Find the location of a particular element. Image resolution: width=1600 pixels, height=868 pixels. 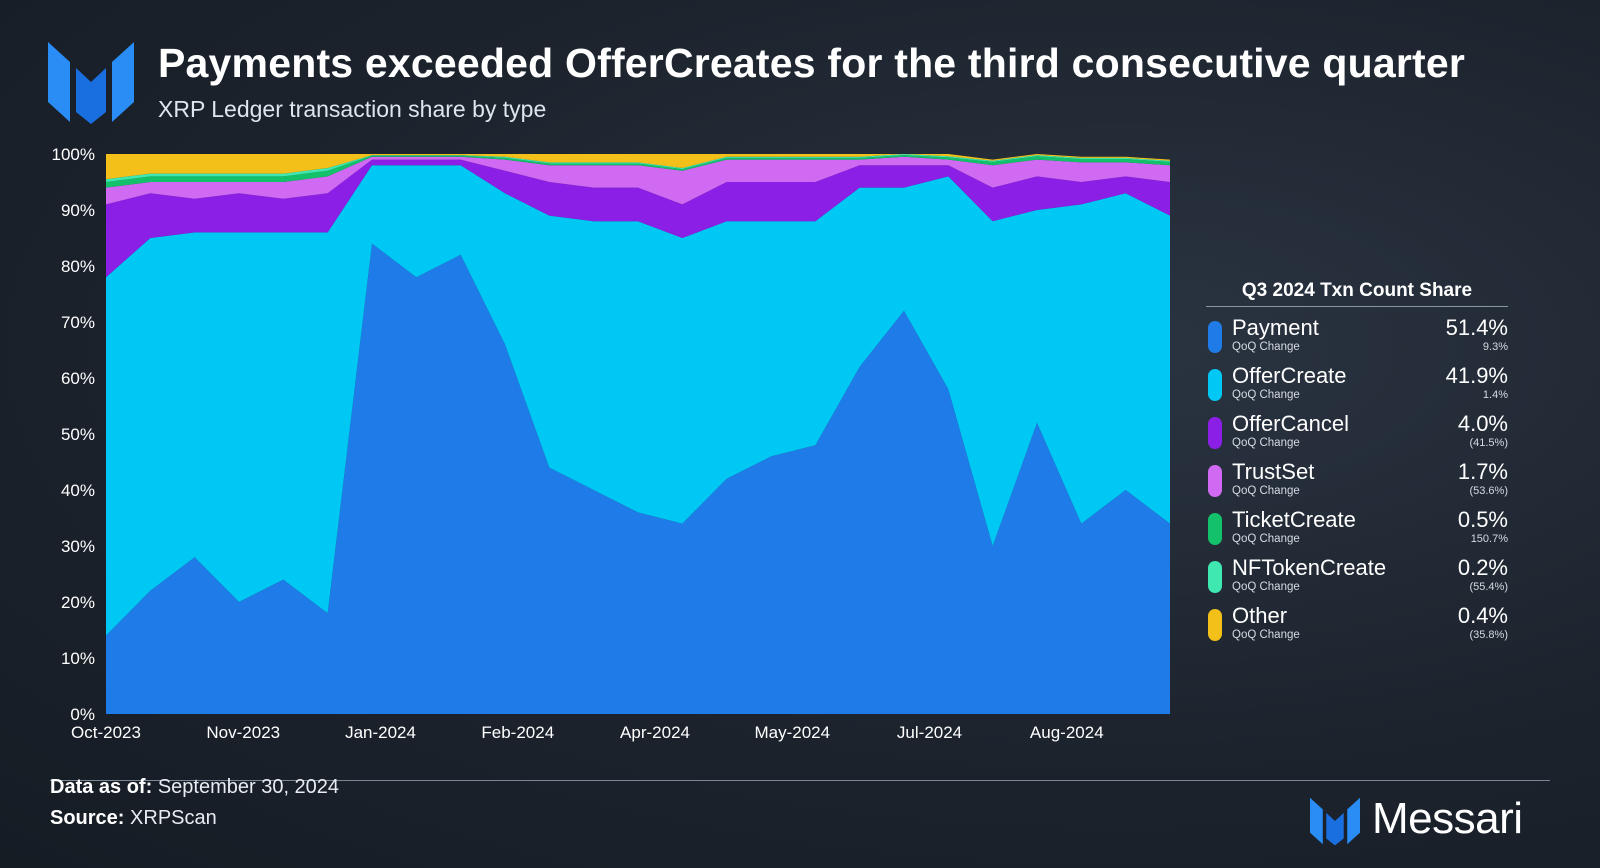

y-tick-label: 20% is located at coordinates (78, 602).